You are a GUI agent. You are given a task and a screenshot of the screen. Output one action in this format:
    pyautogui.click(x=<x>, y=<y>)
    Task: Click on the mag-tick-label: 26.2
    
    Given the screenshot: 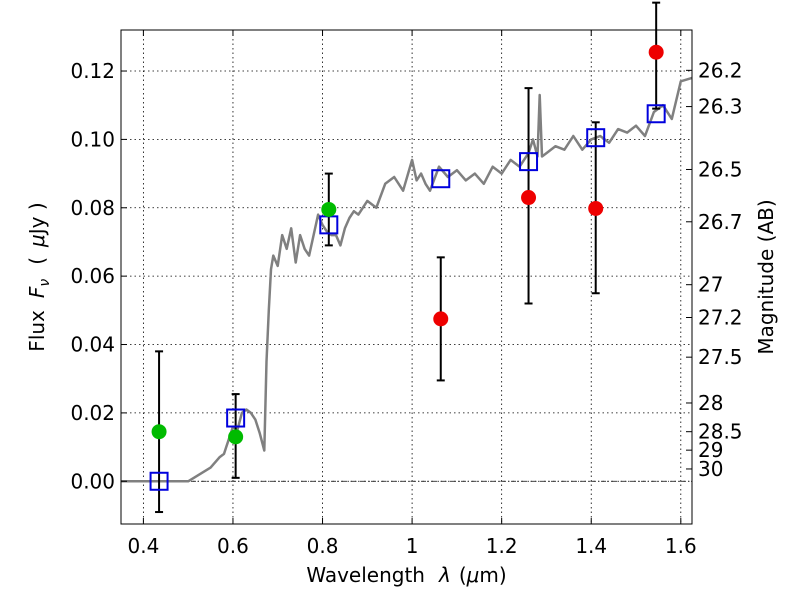 What is the action you would take?
    pyautogui.click(x=720, y=70)
    